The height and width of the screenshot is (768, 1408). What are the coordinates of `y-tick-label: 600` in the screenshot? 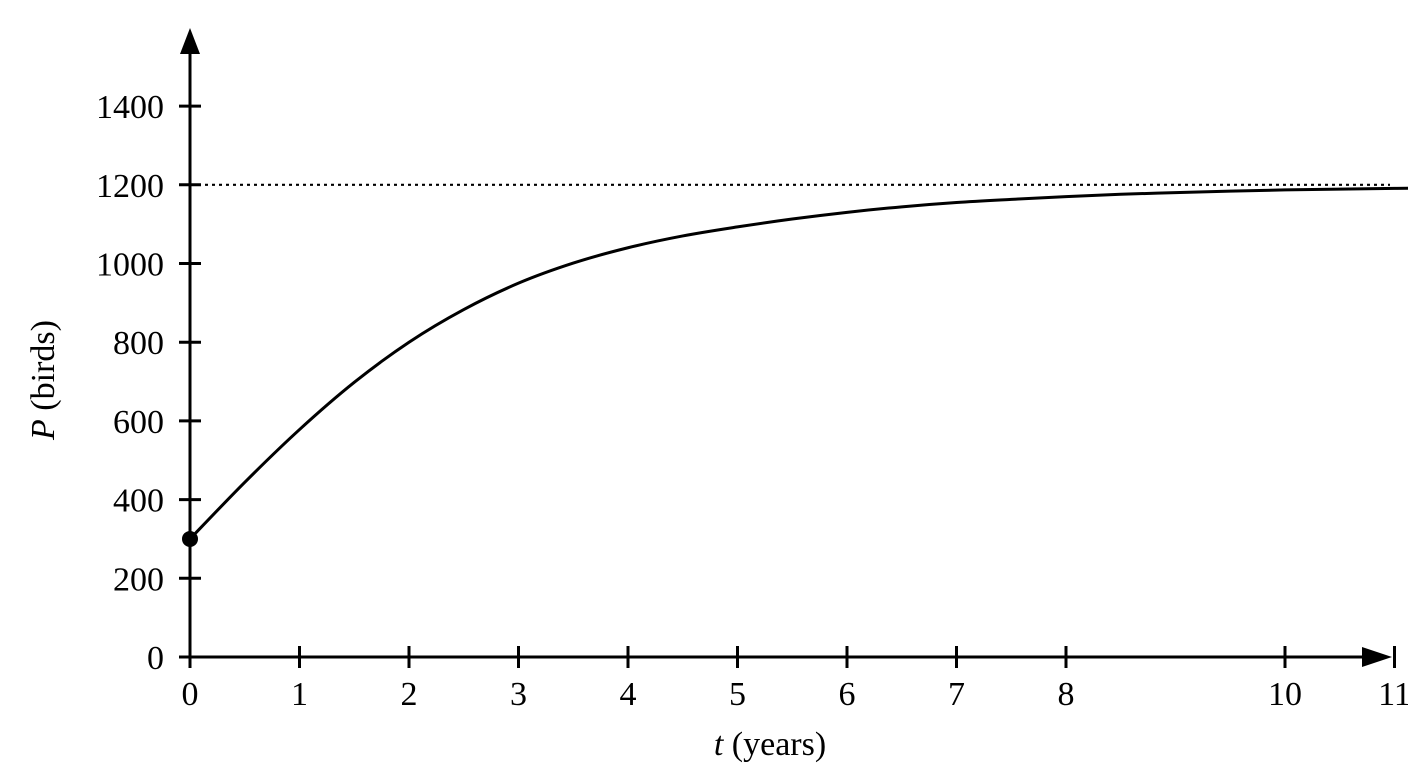 It's located at (138, 422).